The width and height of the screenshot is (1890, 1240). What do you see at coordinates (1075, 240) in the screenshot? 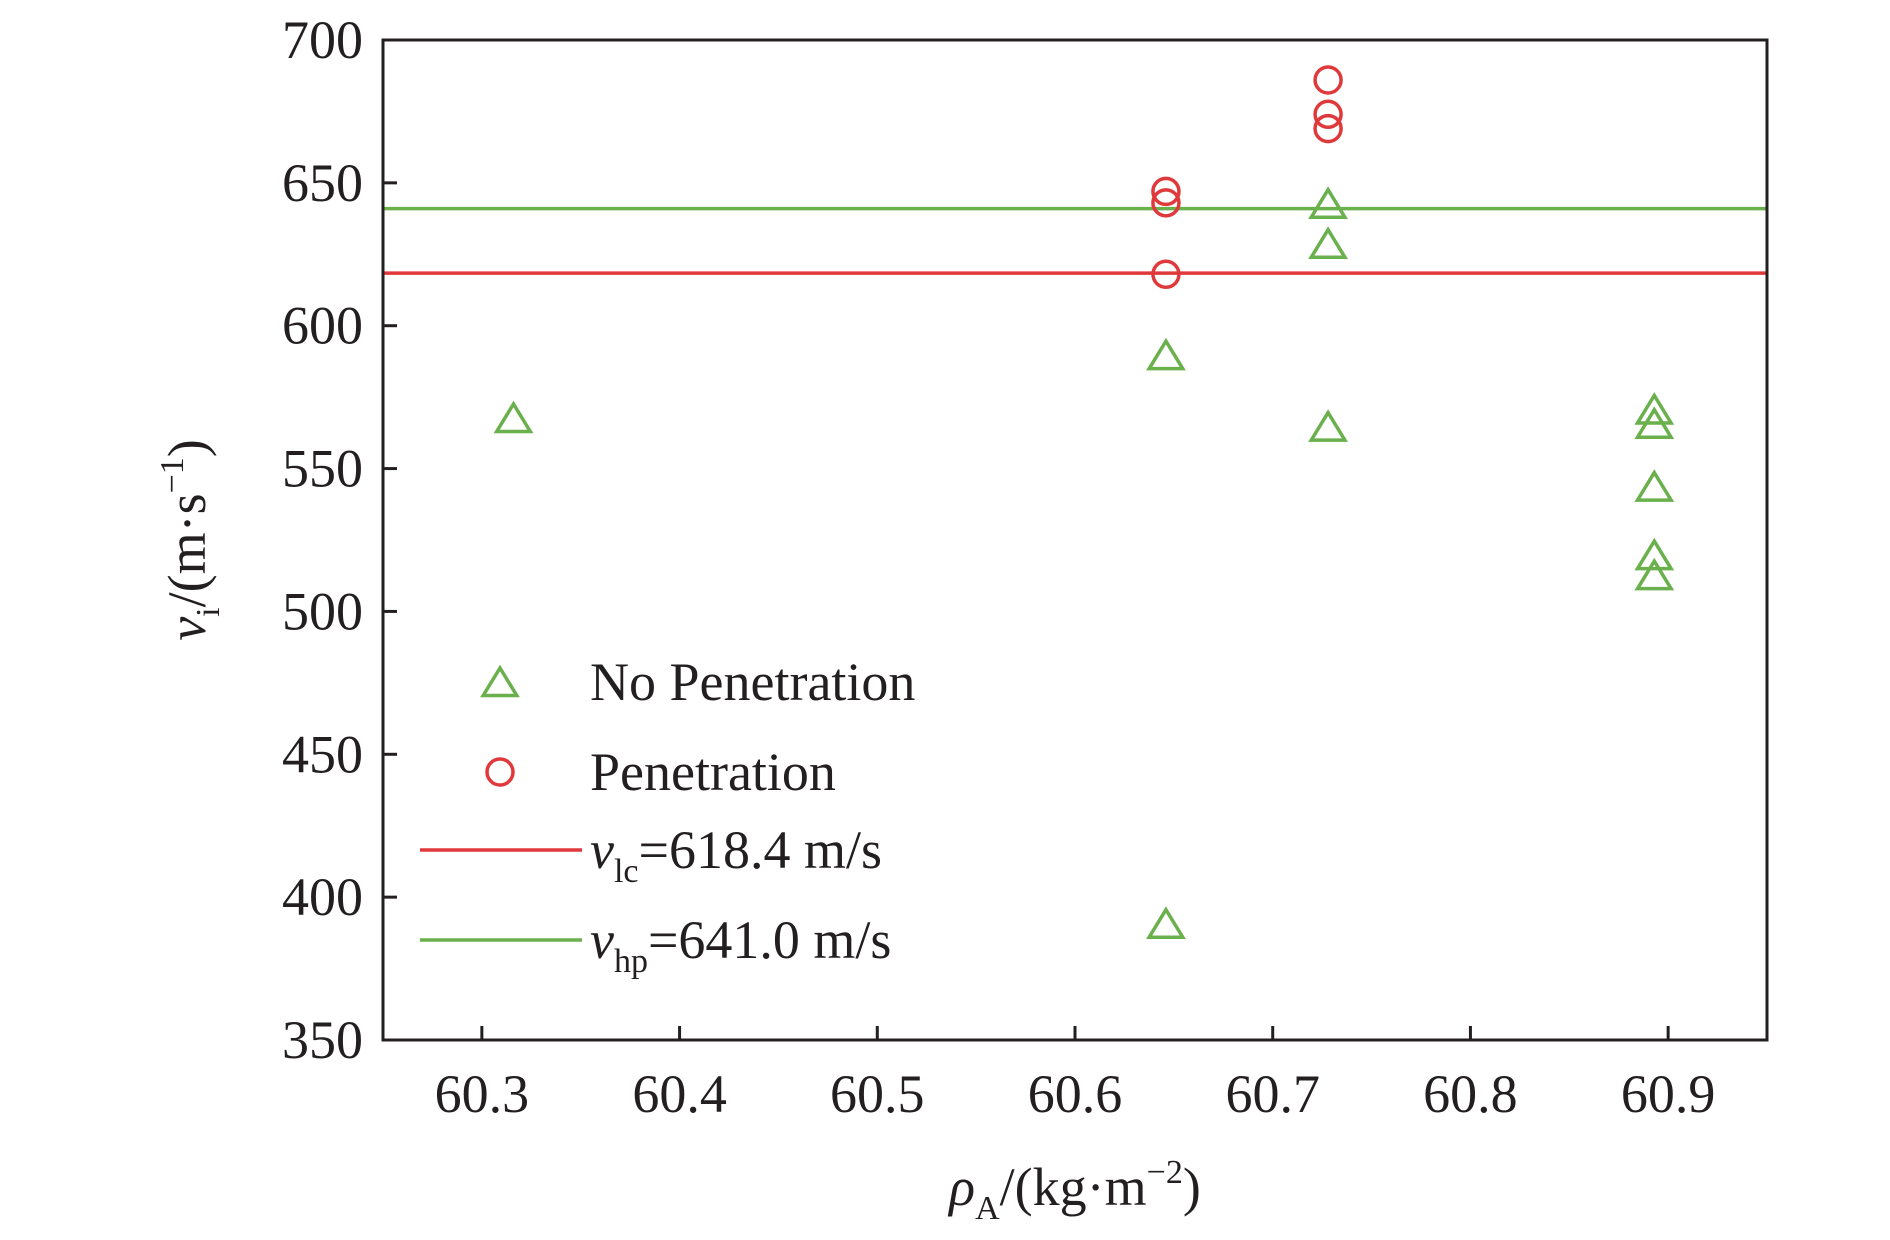
I see `reference-lines` at bounding box center [1075, 240].